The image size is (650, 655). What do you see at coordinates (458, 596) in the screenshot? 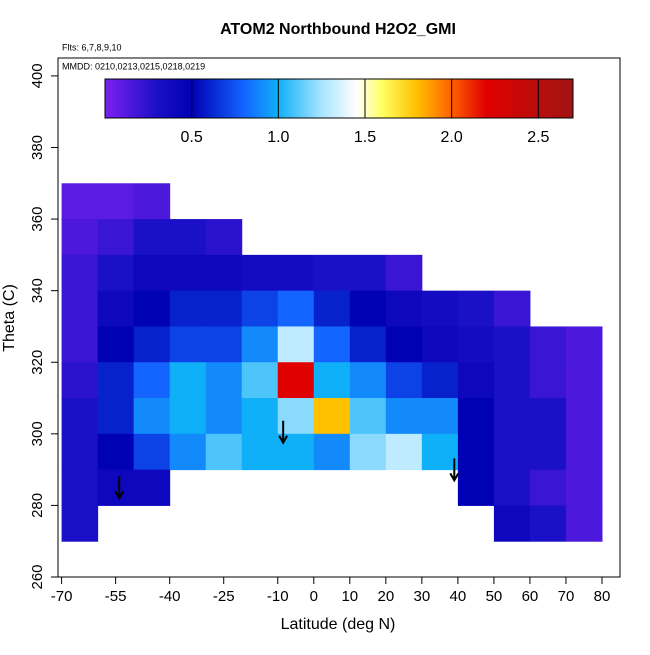
I see `x-tick-label: 40` at bounding box center [458, 596].